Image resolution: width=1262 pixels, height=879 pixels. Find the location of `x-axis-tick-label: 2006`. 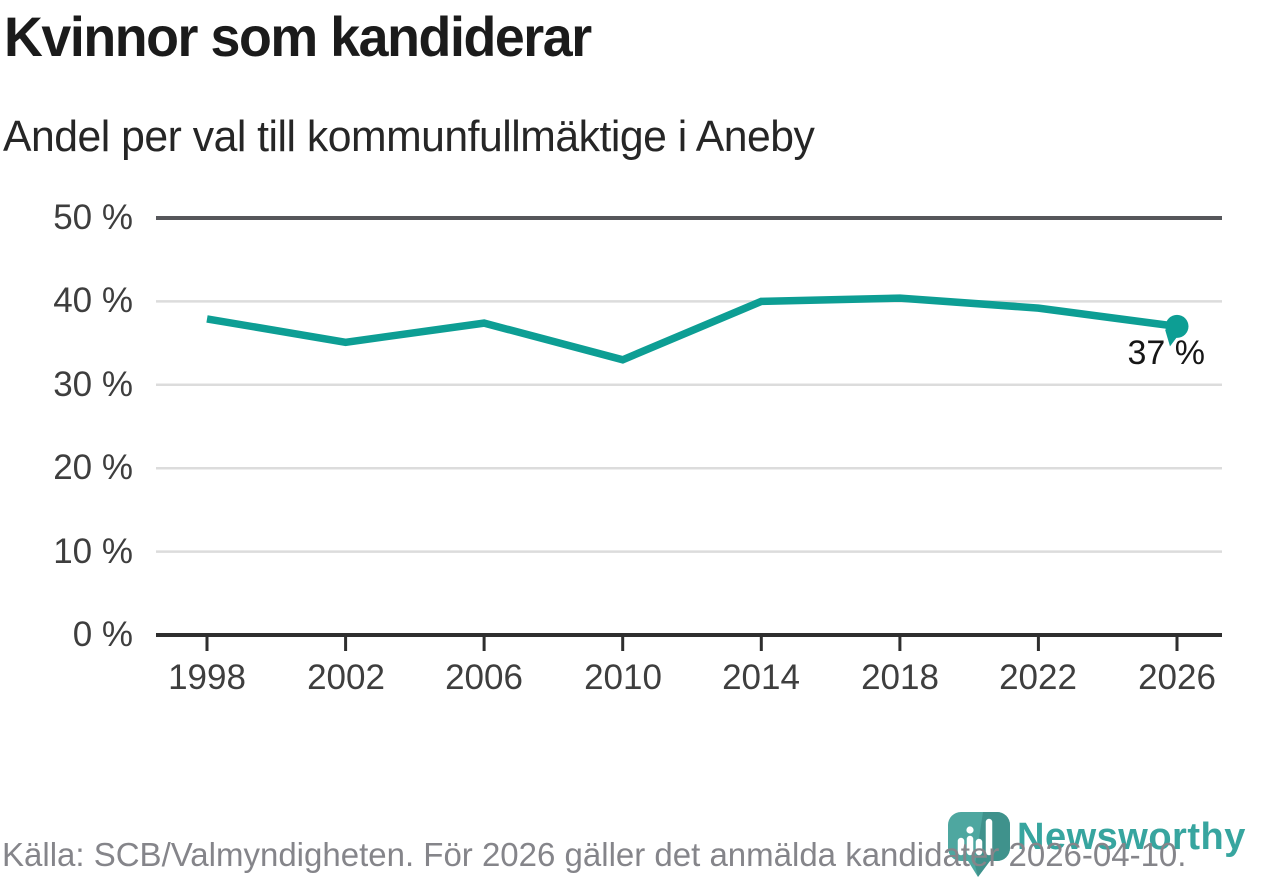

x-axis-tick-label: 2006 is located at coordinates (484, 677).